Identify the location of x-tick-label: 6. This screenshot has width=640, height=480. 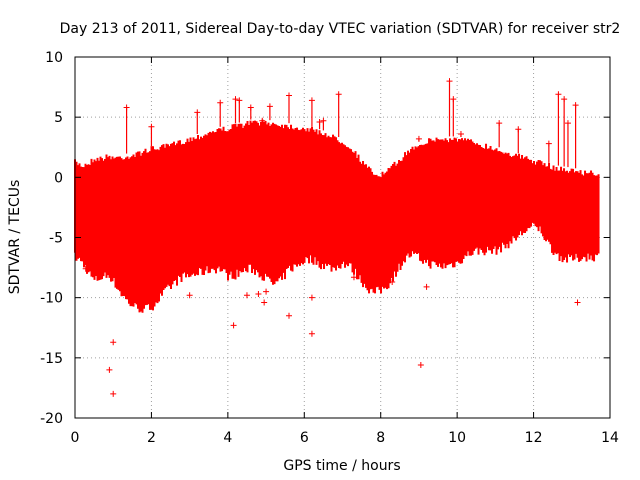
(304, 438).